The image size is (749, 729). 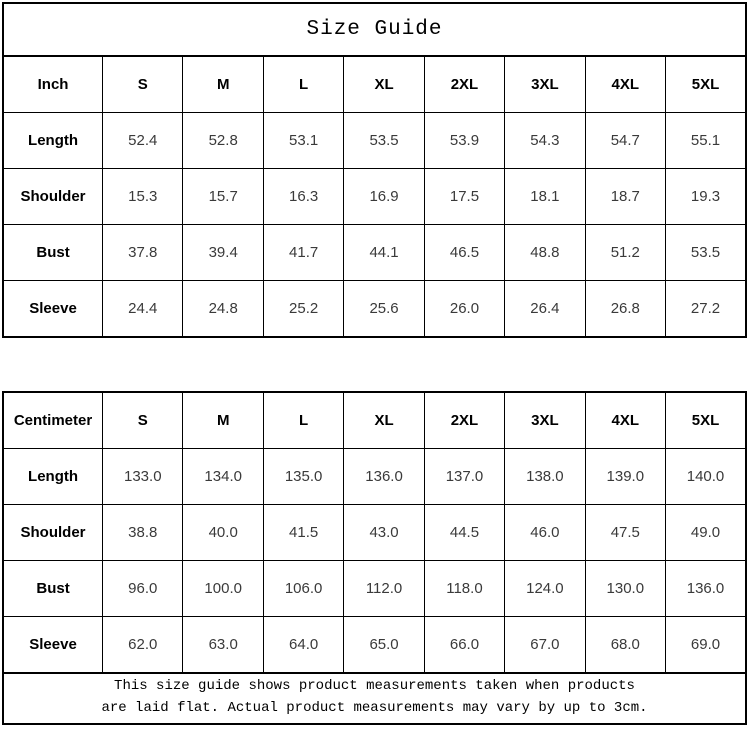 I want to click on measurement-value-cell: 44.5, so click(x=464, y=532).